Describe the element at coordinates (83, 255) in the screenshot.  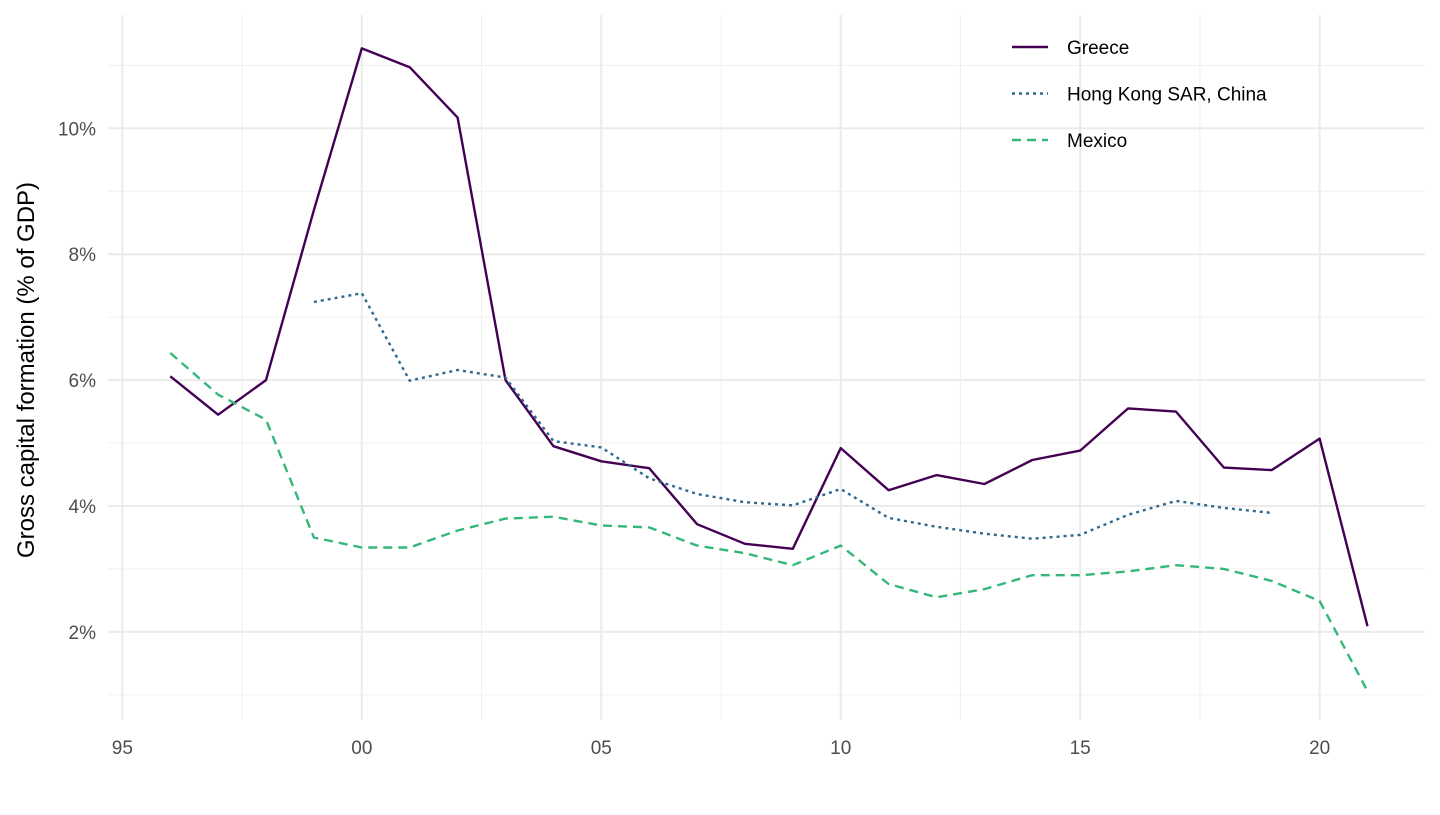
I see `y-tick-label: 8%` at that location.